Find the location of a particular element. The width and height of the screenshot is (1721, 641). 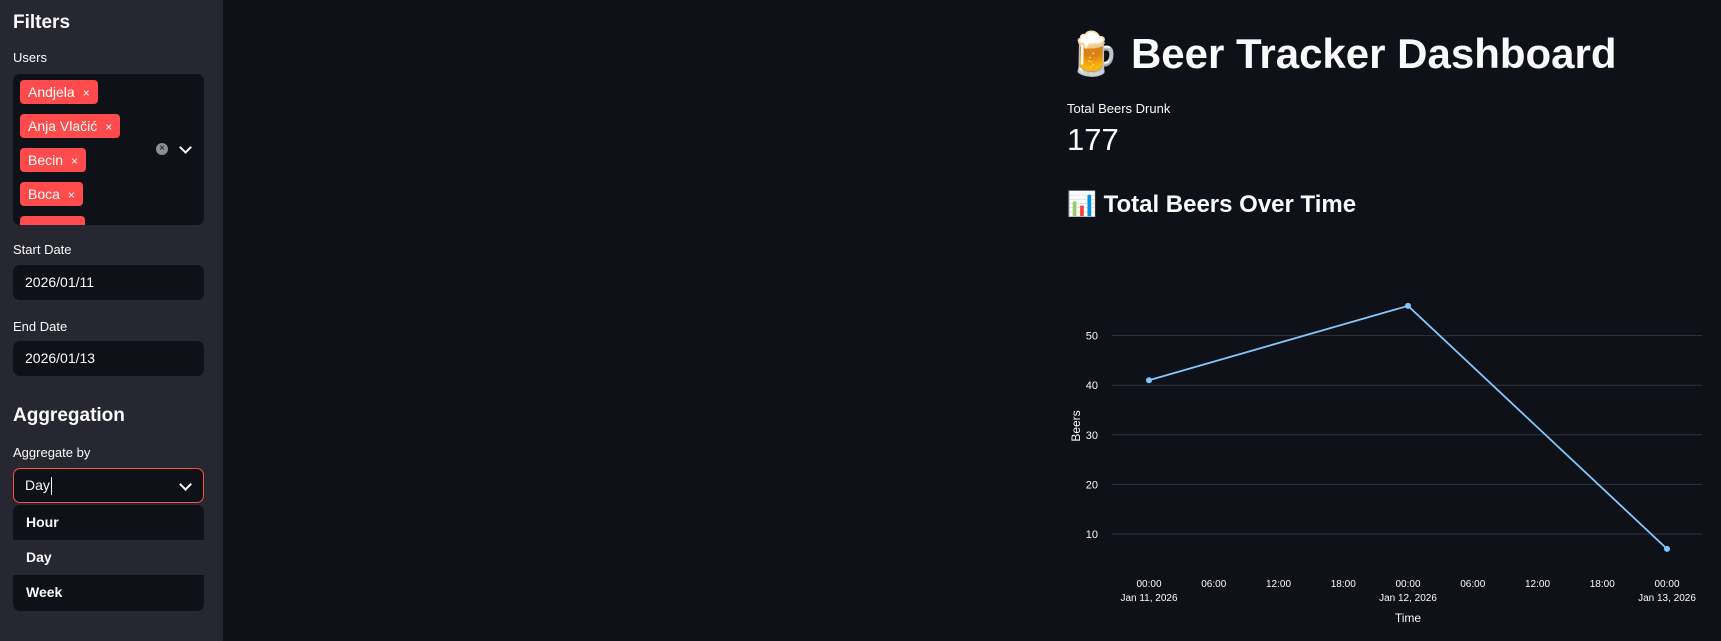

page-title: 🍺 Beer Tracker Dashboard is located at coordinates (1342, 54).